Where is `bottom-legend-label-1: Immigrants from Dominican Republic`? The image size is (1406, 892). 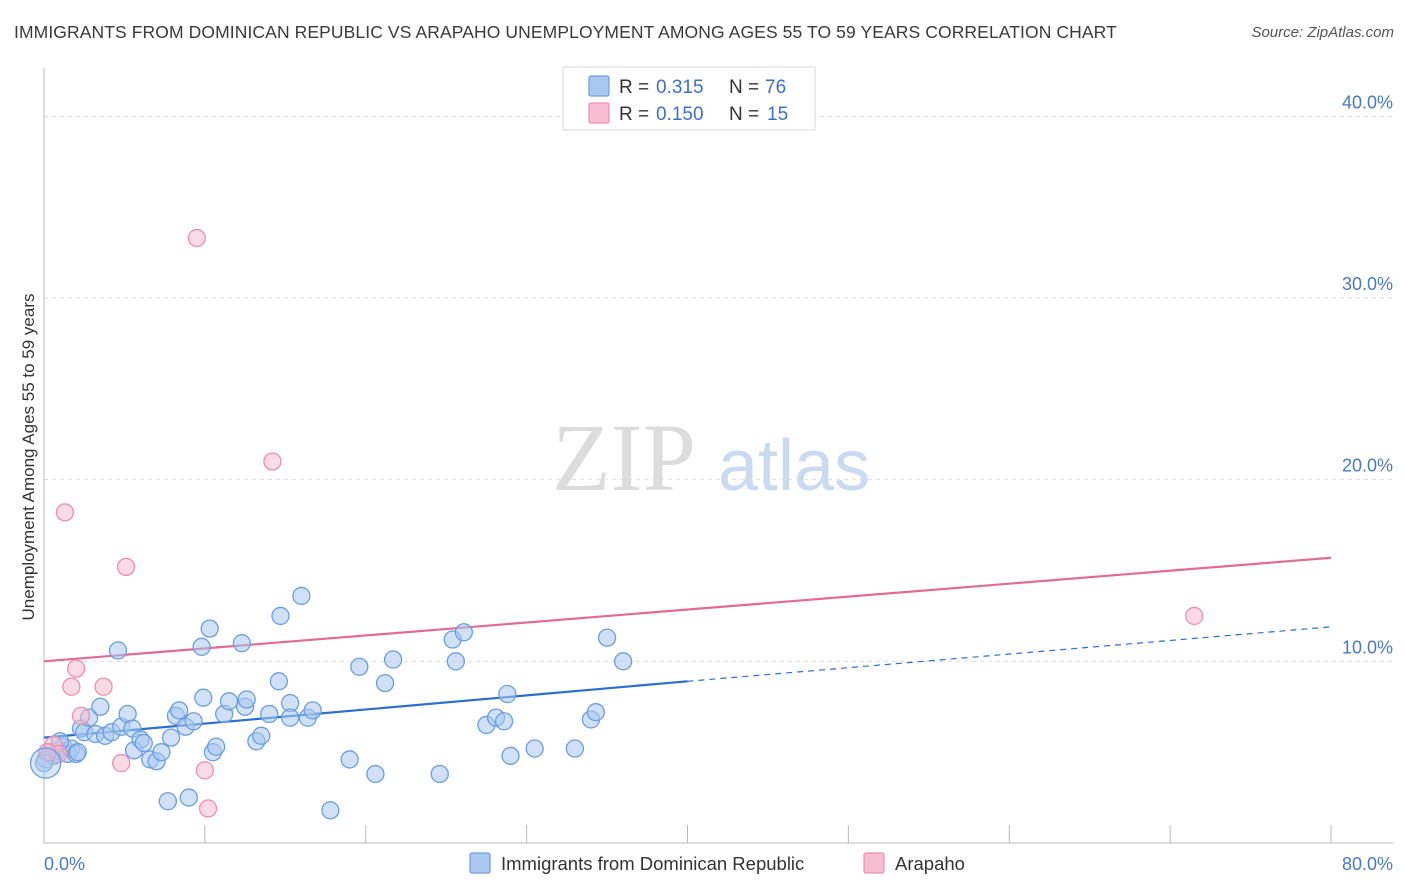 bottom-legend-label-1: Immigrants from Dominican Republic is located at coordinates (652, 863).